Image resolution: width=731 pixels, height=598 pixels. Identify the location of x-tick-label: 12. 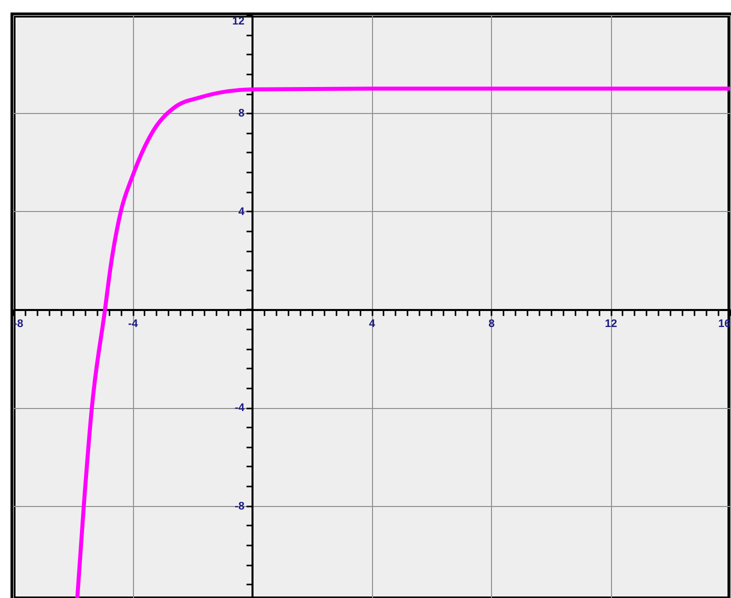
(611, 324).